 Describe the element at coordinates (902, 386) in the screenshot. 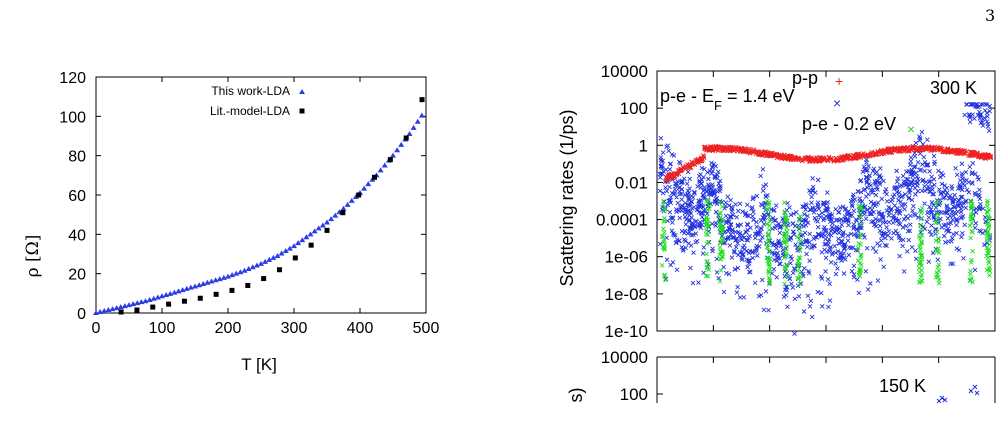

I see `temperature-150k-label: 150 K` at that location.